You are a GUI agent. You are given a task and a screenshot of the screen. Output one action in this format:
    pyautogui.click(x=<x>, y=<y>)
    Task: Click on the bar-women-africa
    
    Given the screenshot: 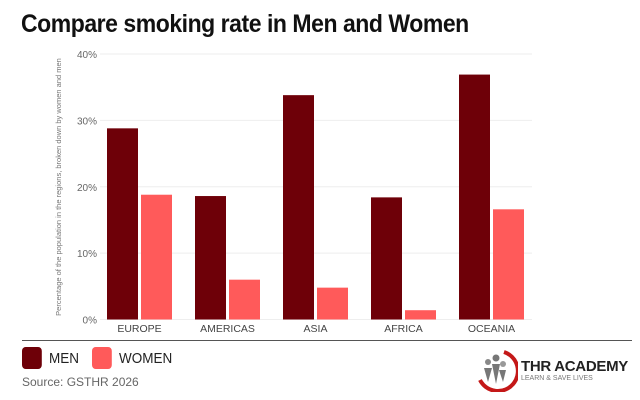 What is the action you would take?
    pyautogui.click(x=420, y=315)
    